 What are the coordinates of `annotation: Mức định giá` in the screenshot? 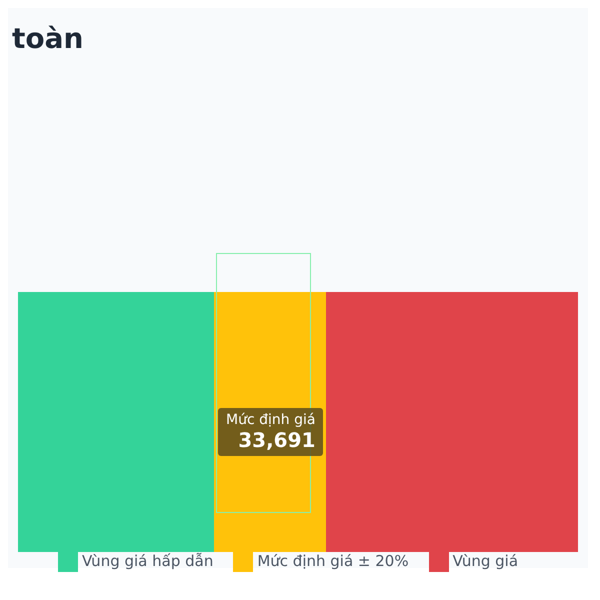 It's located at (271, 420).